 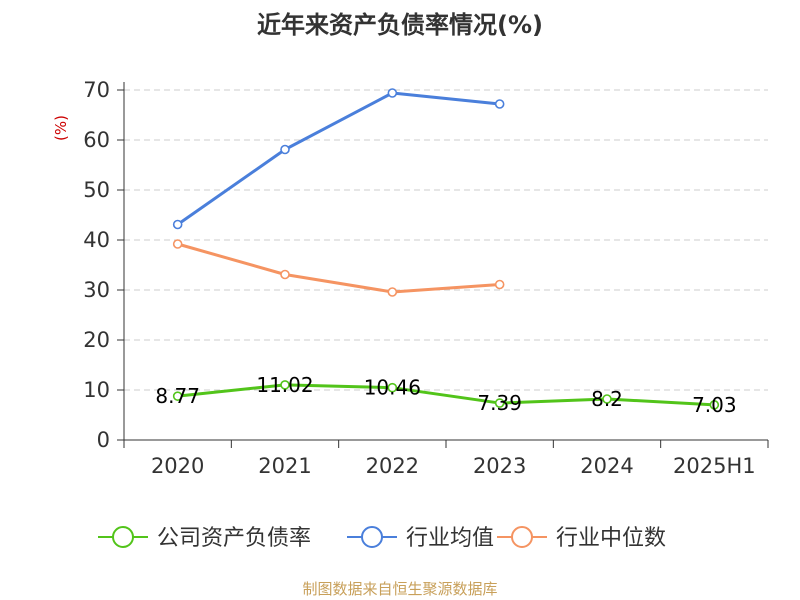 What do you see at coordinates (103, 440) in the screenshot?
I see `y-tick-label: 0` at bounding box center [103, 440].